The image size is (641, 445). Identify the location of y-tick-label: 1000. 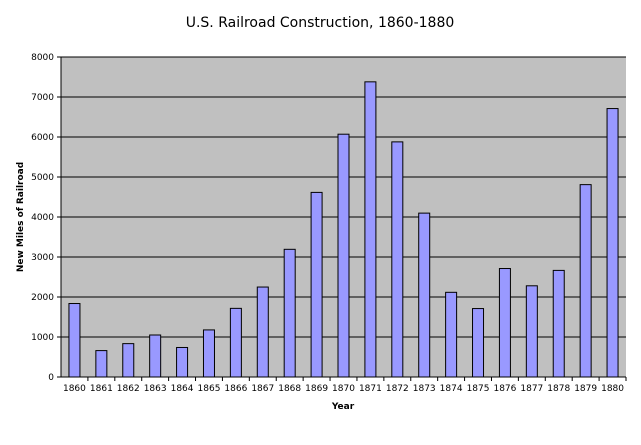
(42, 338).